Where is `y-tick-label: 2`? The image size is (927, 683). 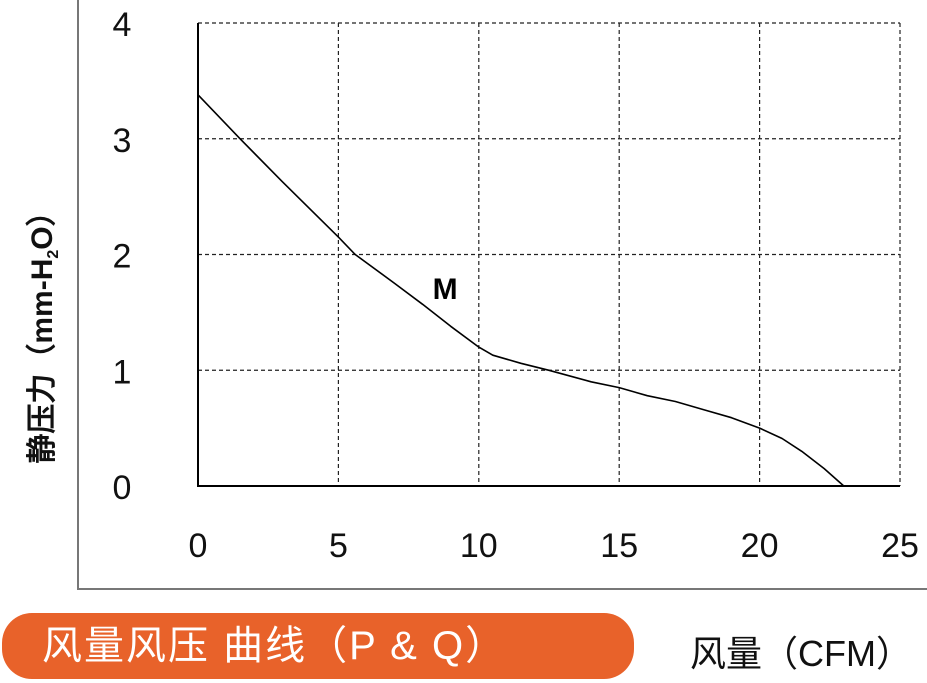 y-tick-label: 2 is located at coordinates (122, 257).